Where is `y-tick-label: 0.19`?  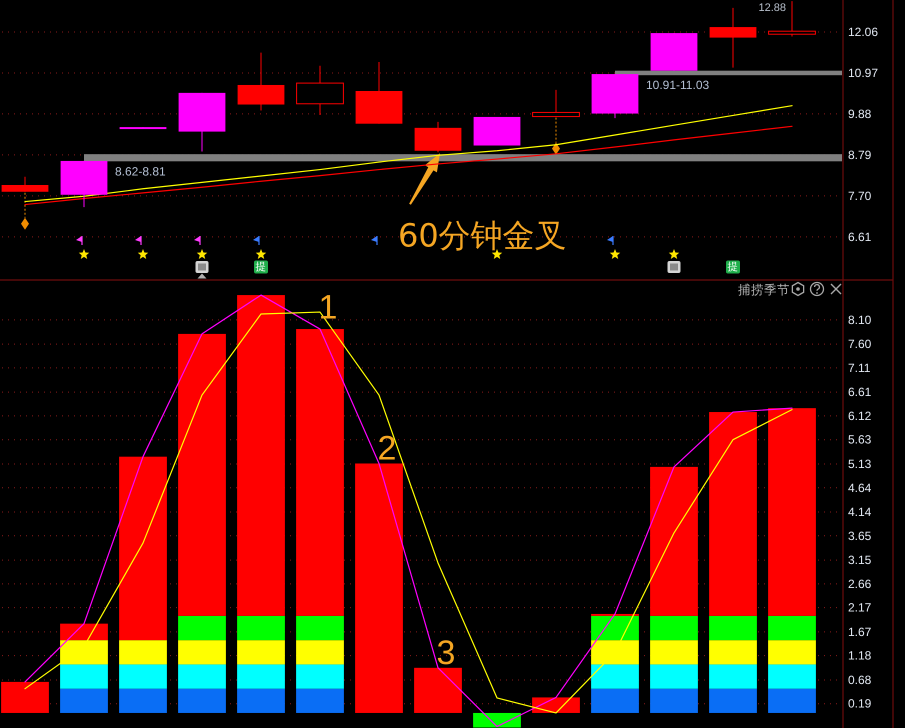
y-tick-label: 0.19 is located at coordinates (860, 703).